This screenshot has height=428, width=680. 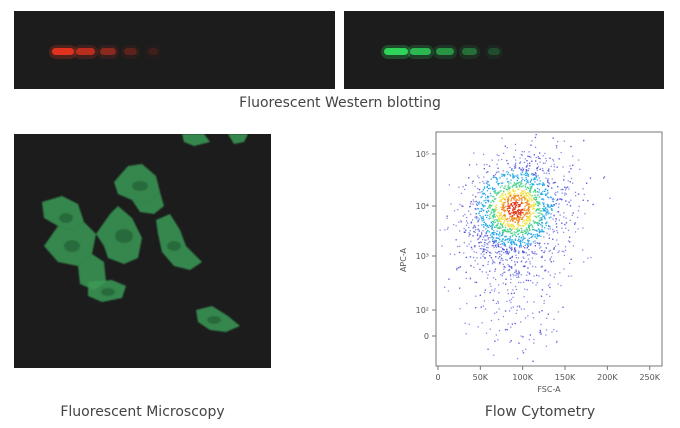 I want to click on flow-x-tick-label: 50K, so click(x=481, y=377).